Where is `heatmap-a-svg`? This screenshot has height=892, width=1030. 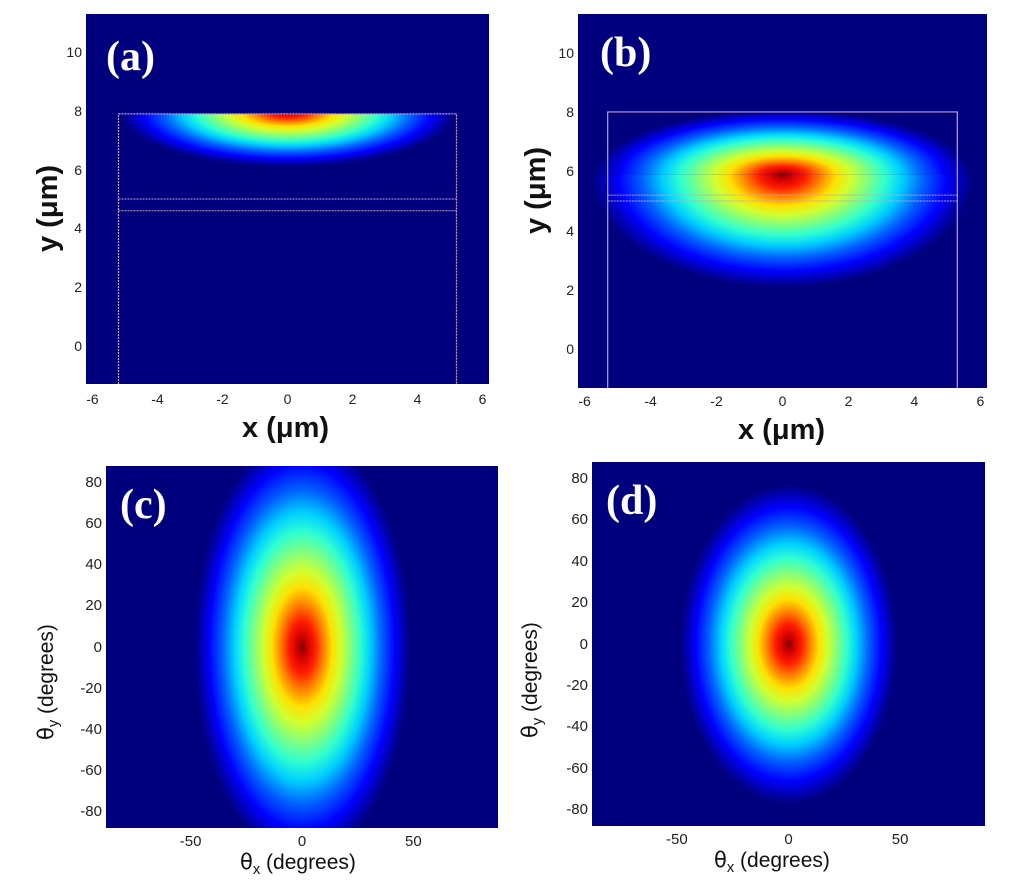 heatmap-a-svg is located at coordinates (287, 248).